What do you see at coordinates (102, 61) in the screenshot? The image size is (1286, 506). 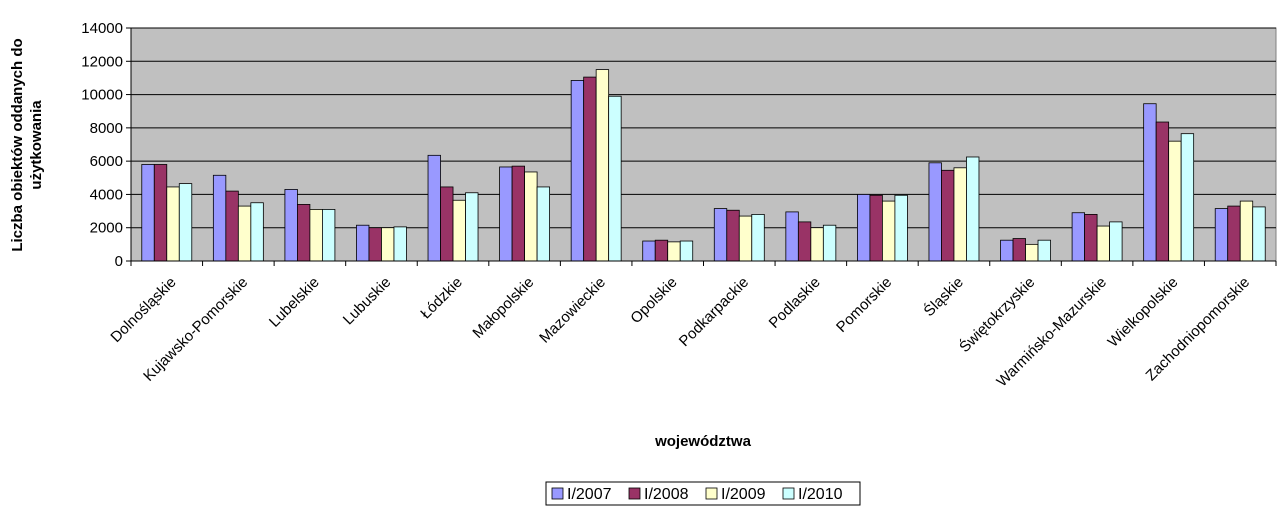 I see `y-tick-label: 12000` at bounding box center [102, 61].